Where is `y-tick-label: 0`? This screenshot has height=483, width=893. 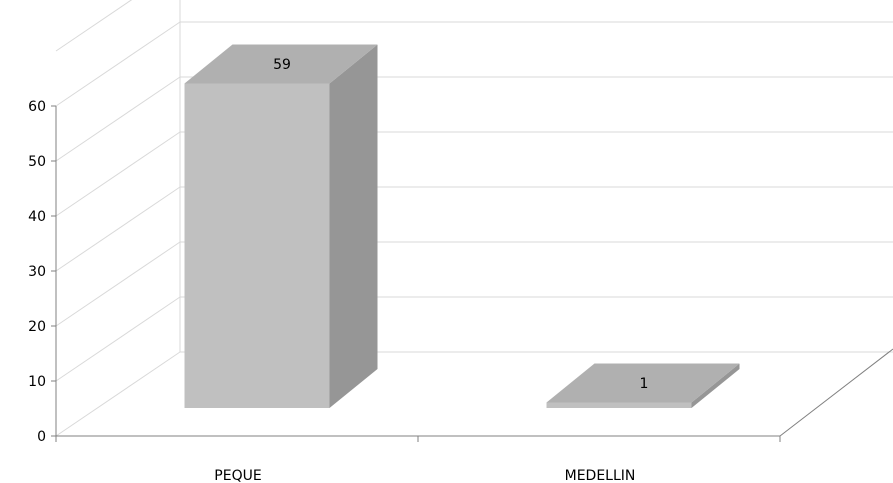 y-tick-label: 0 is located at coordinates (41, 437).